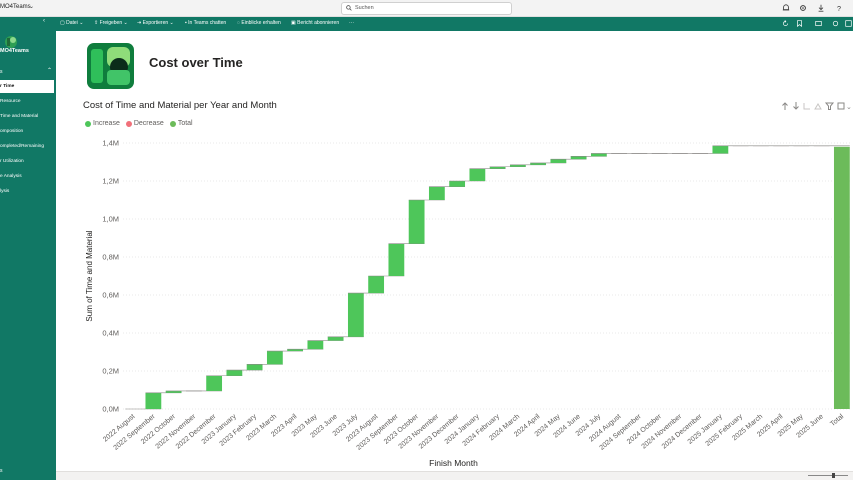 The image size is (853, 480). Describe the element at coordinates (10, 101) in the screenshot. I see `nav-item-resource: Resource` at that location.